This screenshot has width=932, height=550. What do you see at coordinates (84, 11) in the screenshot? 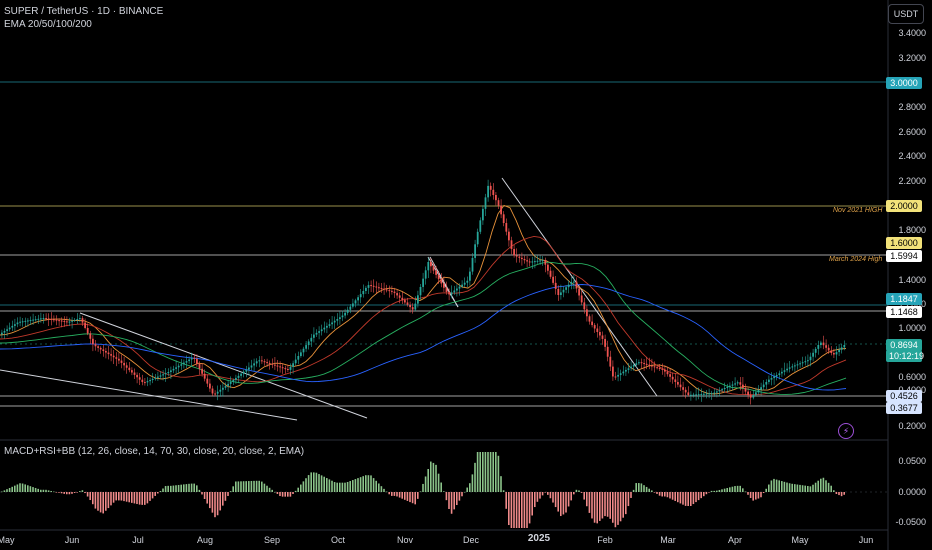
I see `symbol-title: SUPER / TetherUS · 1D · BINANCE` at bounding box center [84, 11].